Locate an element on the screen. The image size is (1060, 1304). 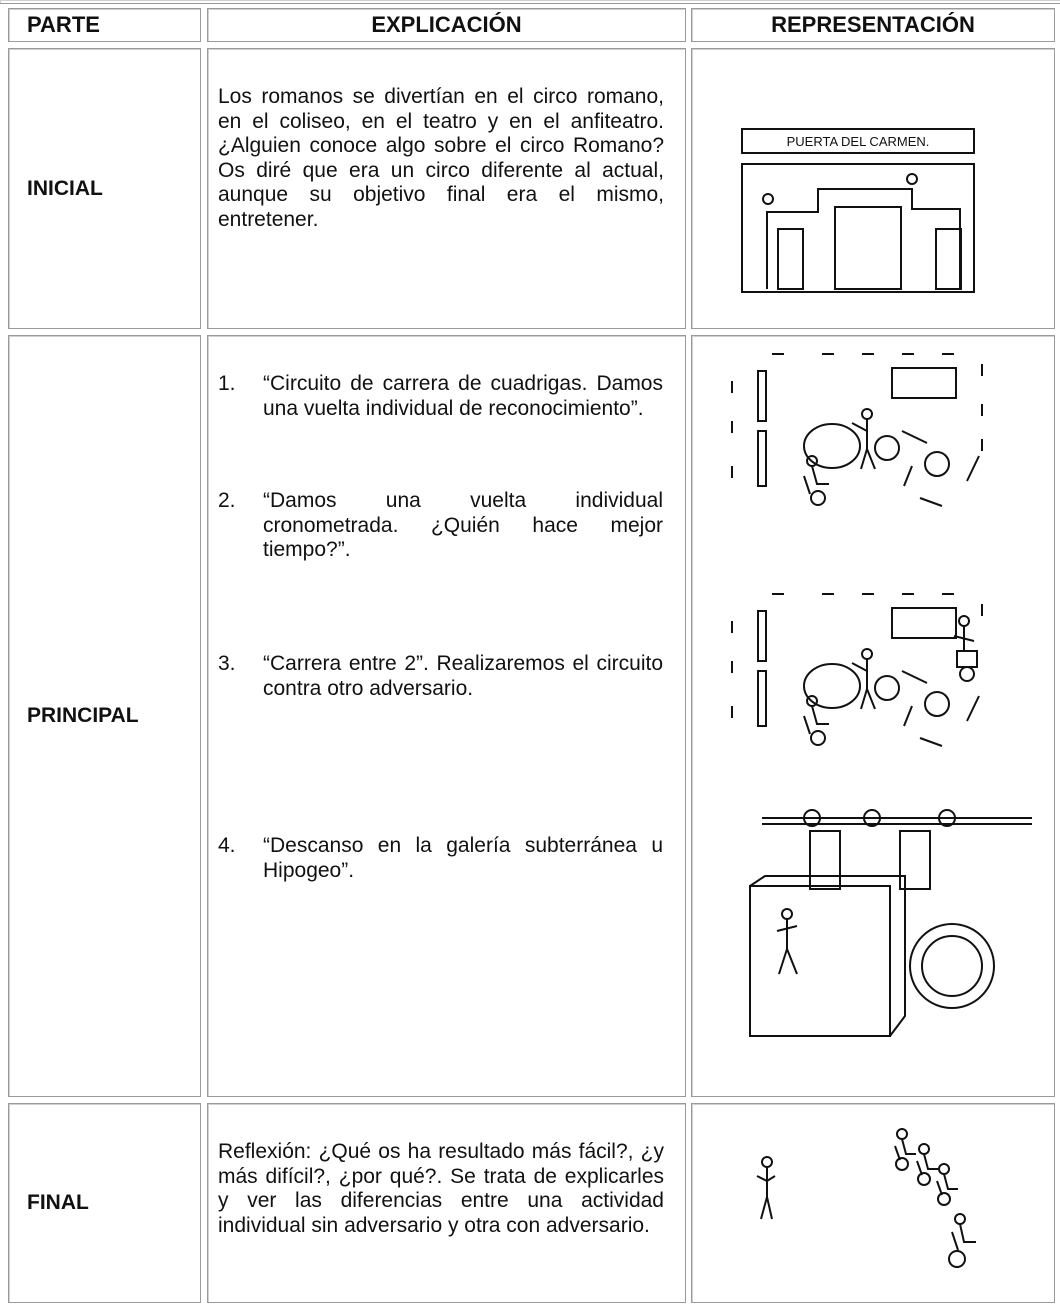
header-text: REPRESENTACIÓN is located at coordinates (873, 24).